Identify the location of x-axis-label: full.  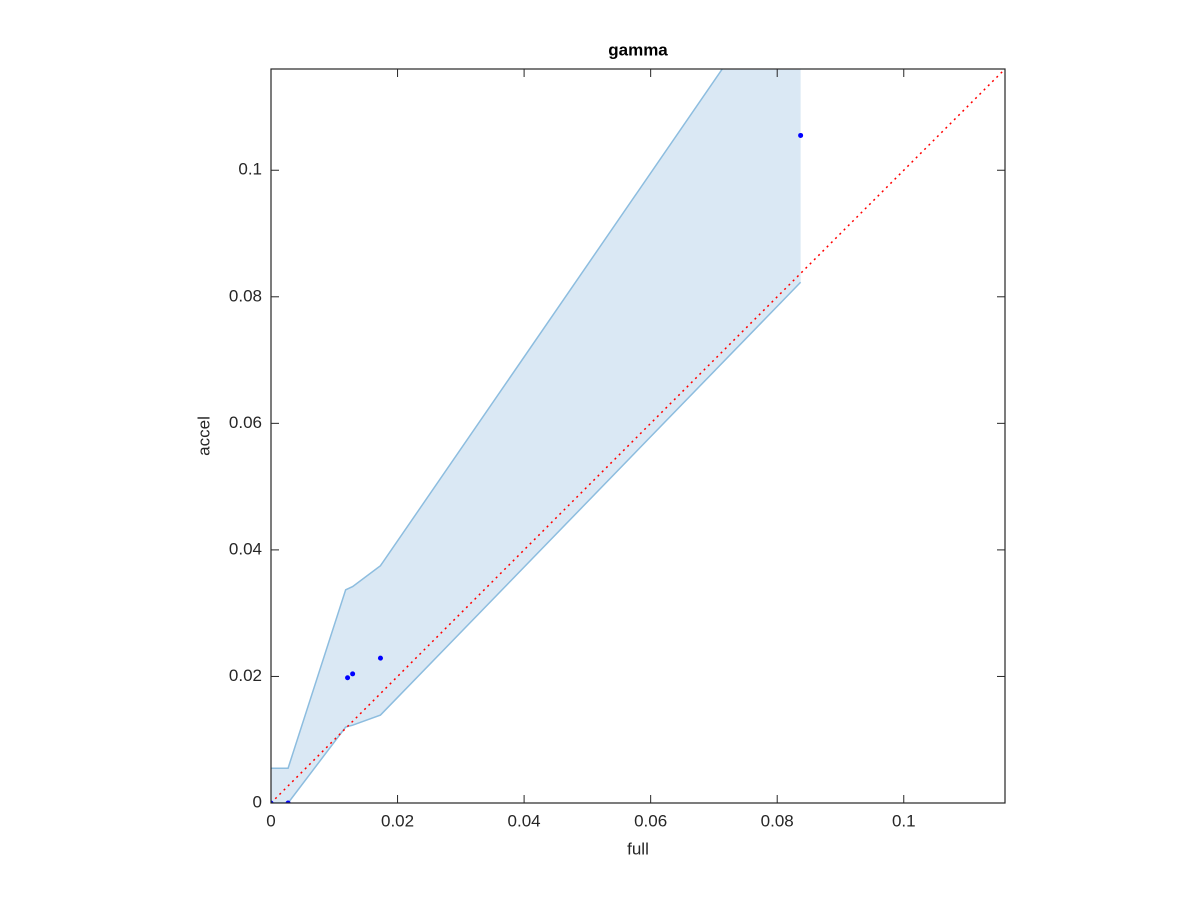
(638, 848).